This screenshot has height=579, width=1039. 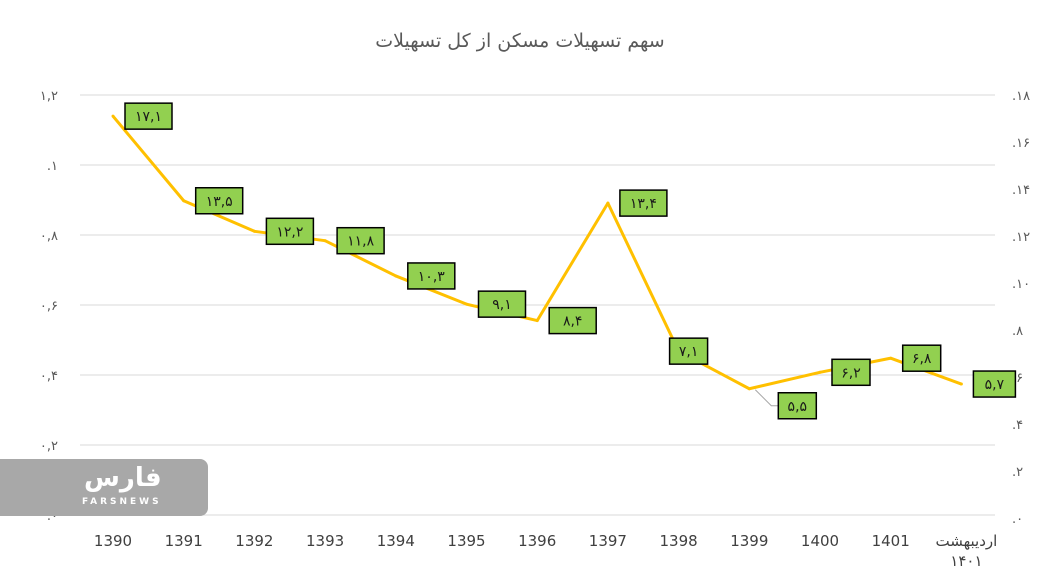 I want to click on left-axis-tick: ۱,۲, so click(x=49, y=96).